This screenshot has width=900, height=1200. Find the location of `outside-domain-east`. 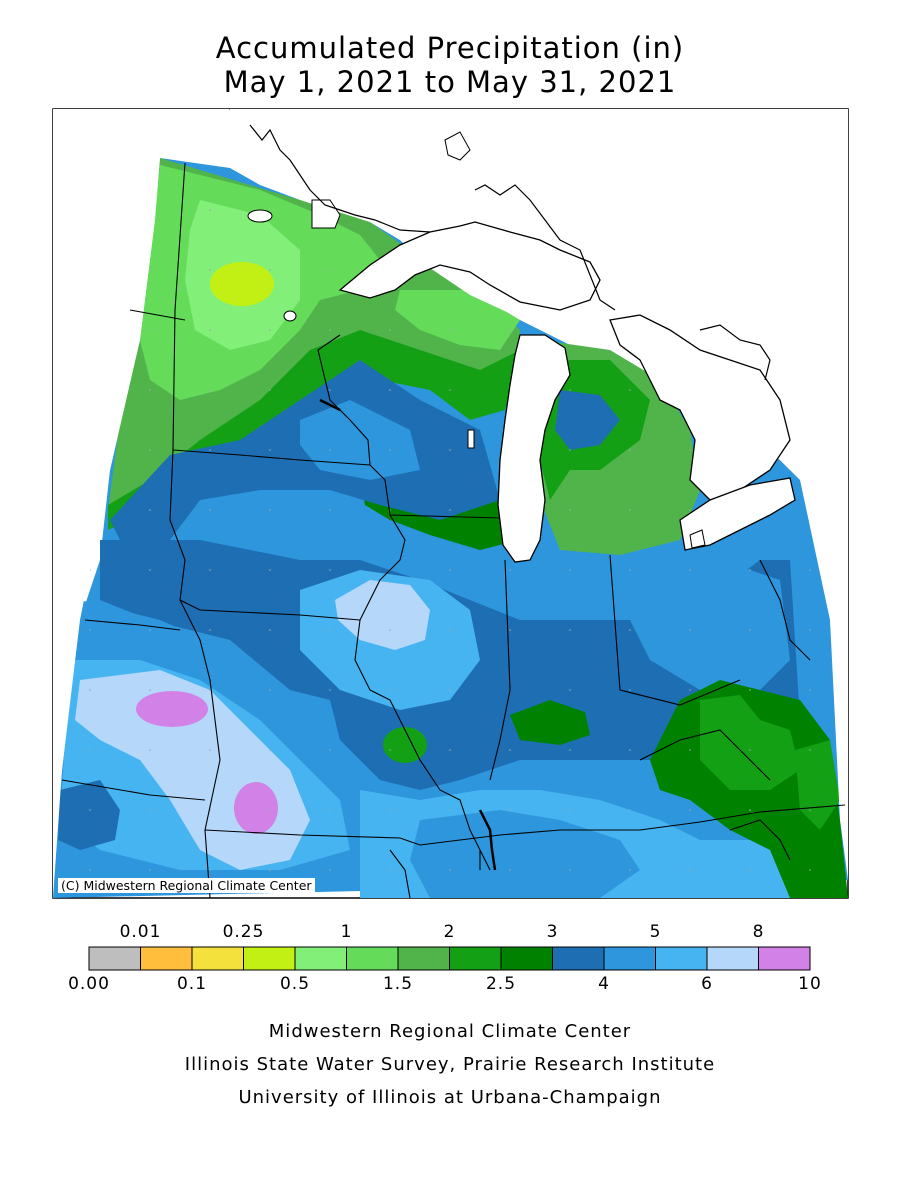

outside-domain-east is located at coordinates (834, 675).